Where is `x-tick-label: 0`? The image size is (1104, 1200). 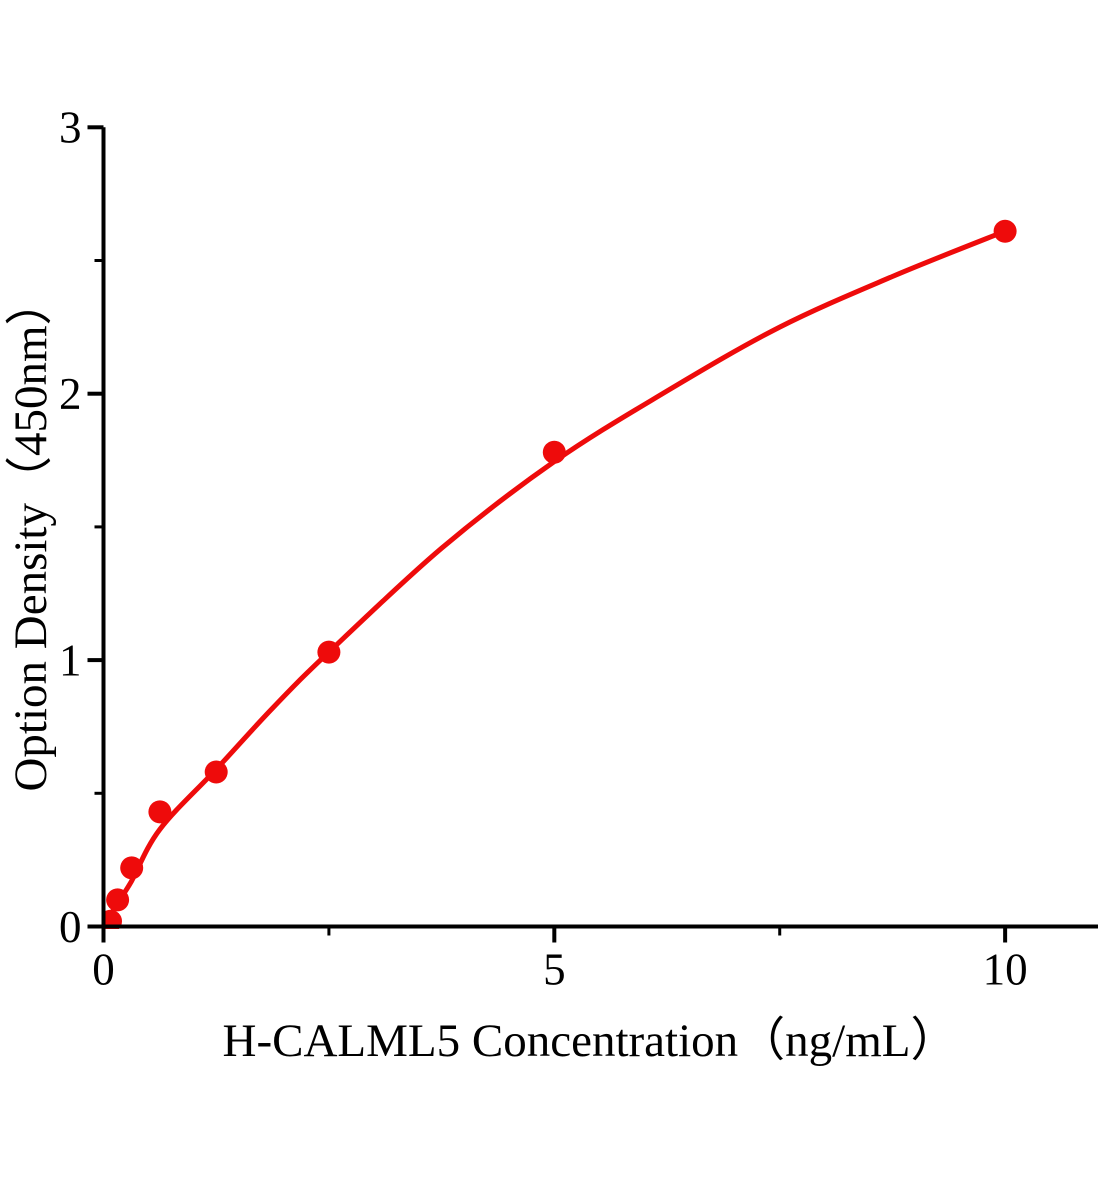 x-tick-label: 0 is located at coordinates (103, 970).